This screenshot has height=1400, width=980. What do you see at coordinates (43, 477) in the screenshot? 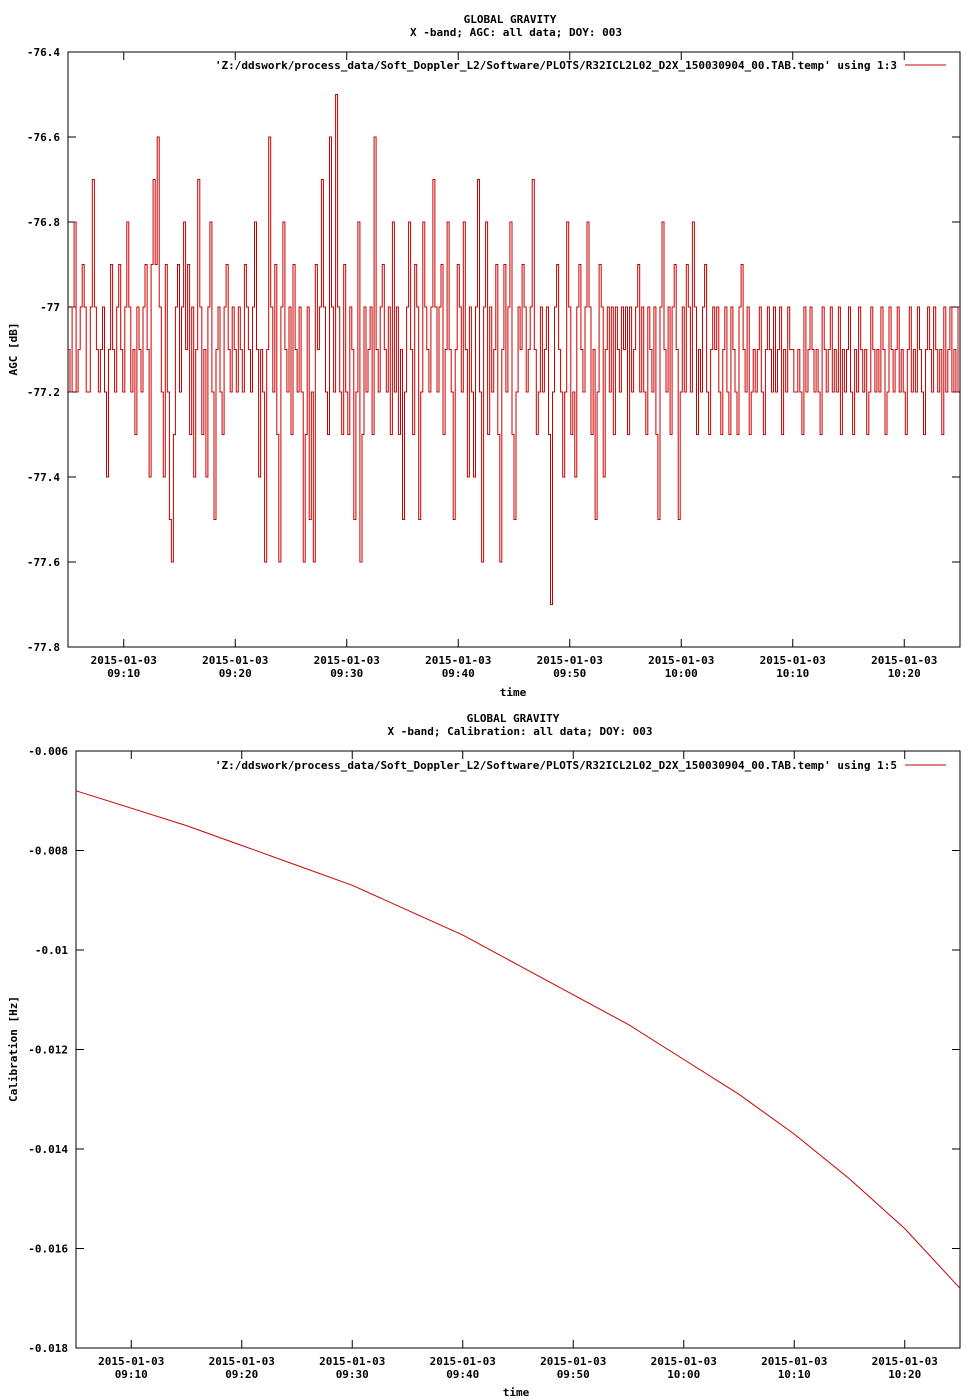
I see `y-tick-label: -77.4` at bounding box center [43, 477].